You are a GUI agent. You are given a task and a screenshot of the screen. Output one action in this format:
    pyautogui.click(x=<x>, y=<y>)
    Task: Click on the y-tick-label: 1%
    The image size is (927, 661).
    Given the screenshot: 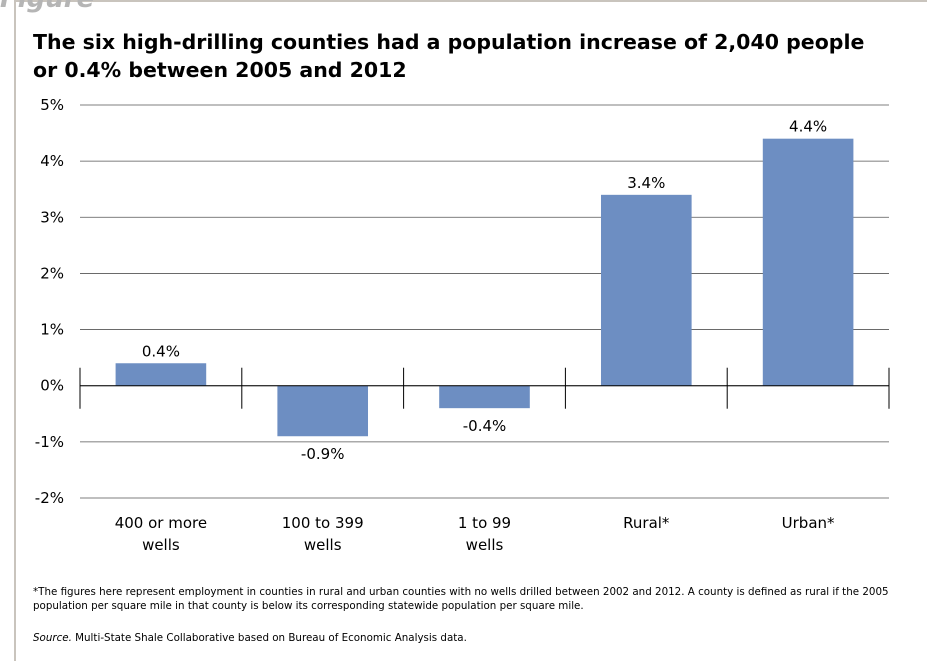 What is the action you would take?
    pyautogui.click(x=52, y=330)
    